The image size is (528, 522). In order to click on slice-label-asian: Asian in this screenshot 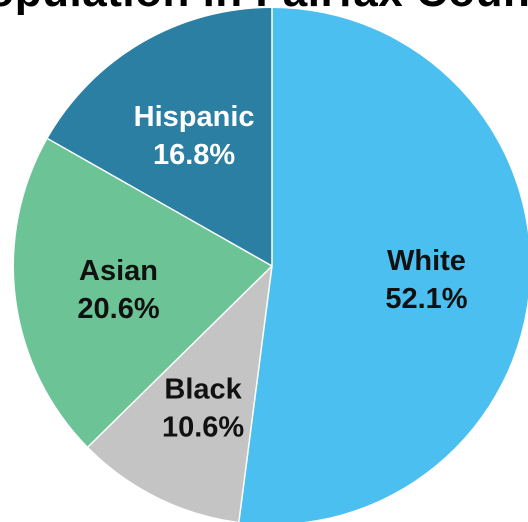, I will do `click(118, 271)`.